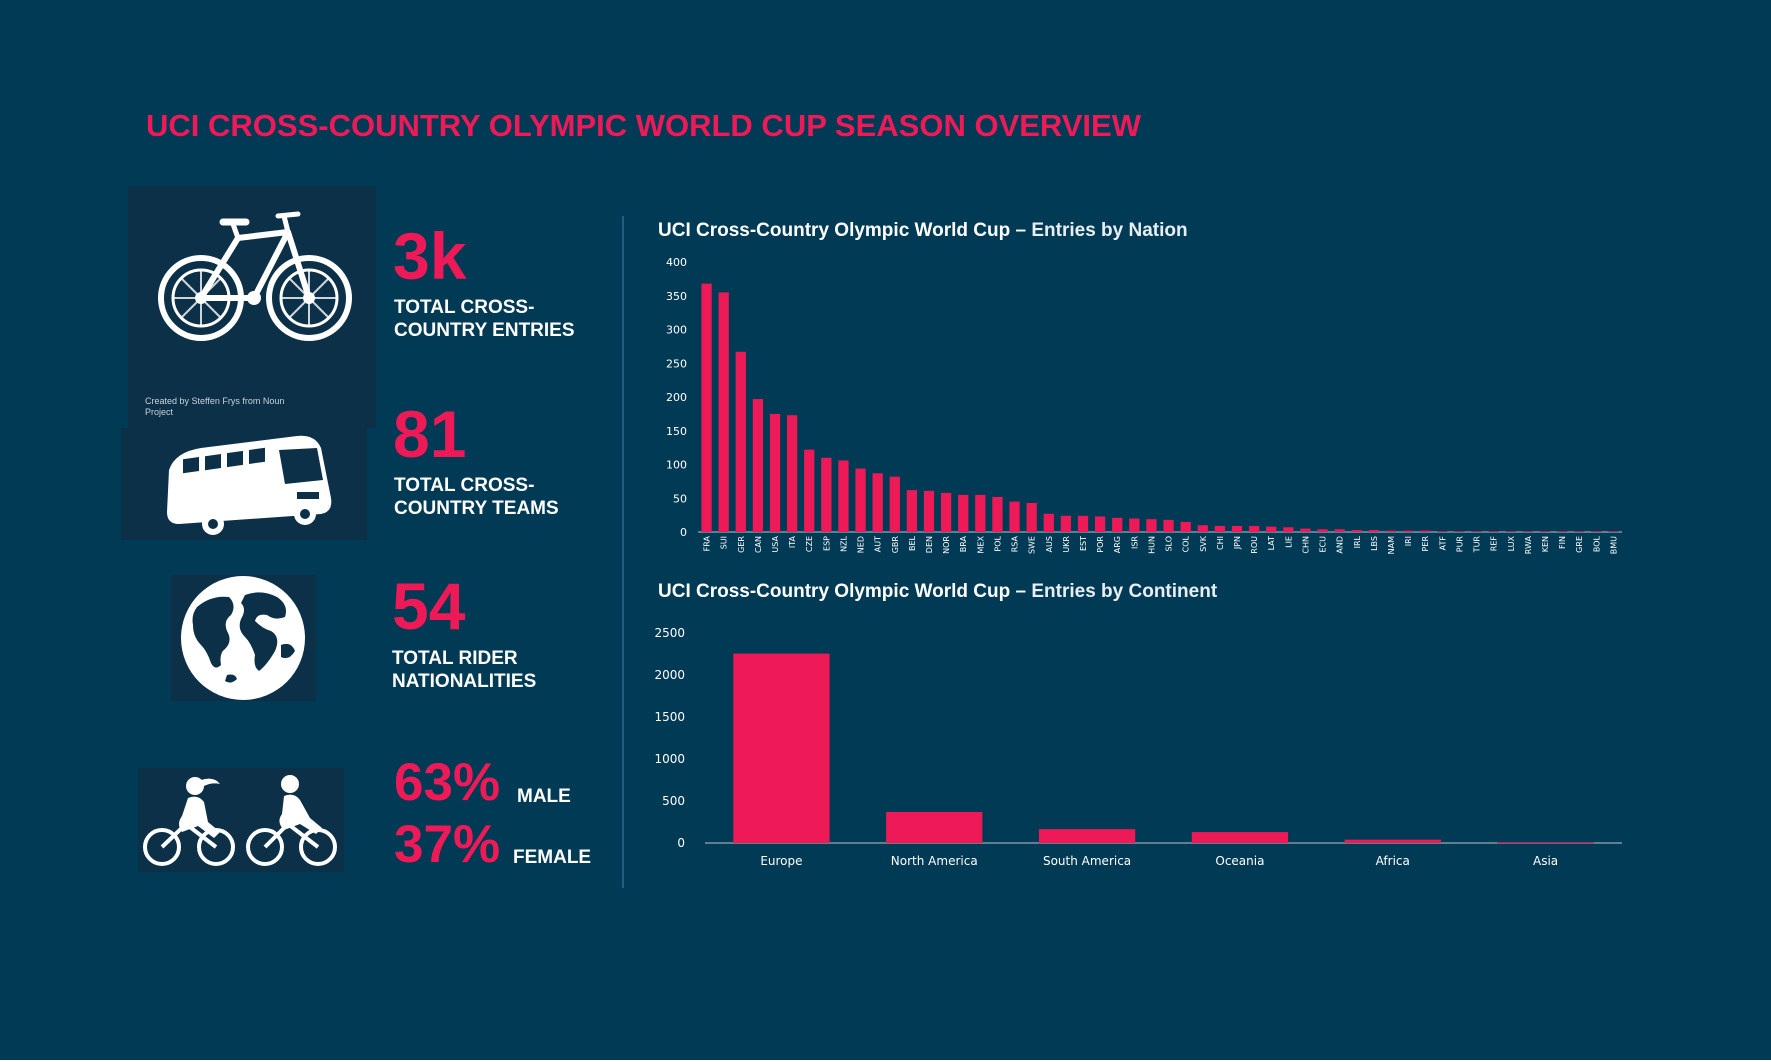  I want to click on nation-bar-jpn, so click(1237, 528).